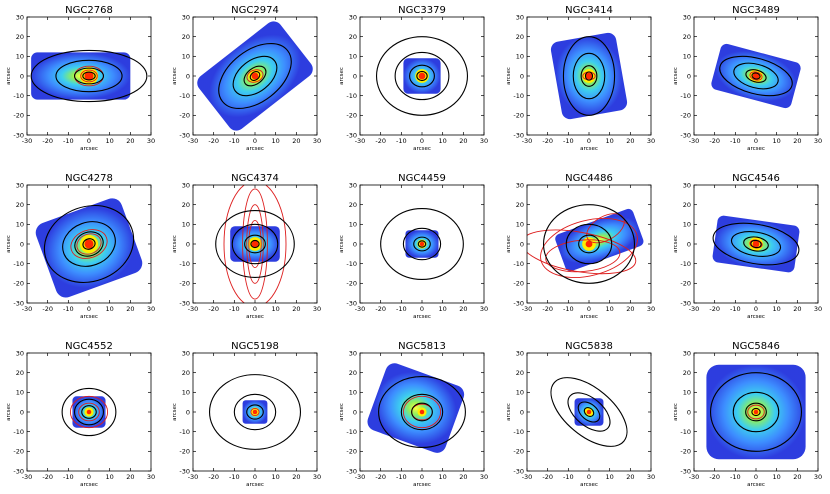  Describe the element at coordinates (422, 346) in the screenshot. I see `panel-title: NGC5813` at that location.